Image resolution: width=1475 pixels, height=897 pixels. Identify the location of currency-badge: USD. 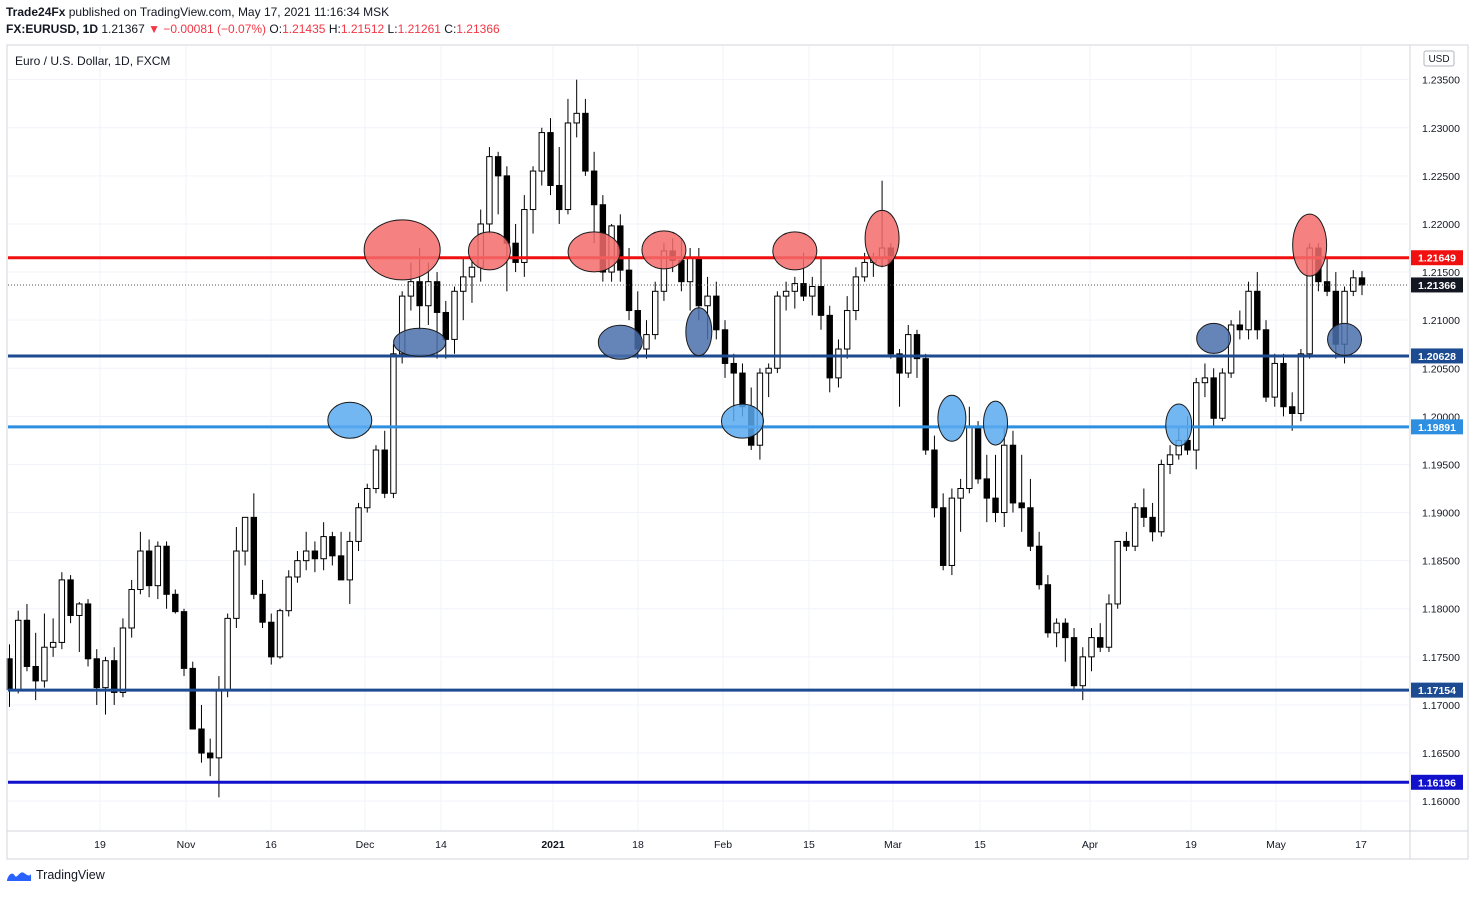
(1439, 58).